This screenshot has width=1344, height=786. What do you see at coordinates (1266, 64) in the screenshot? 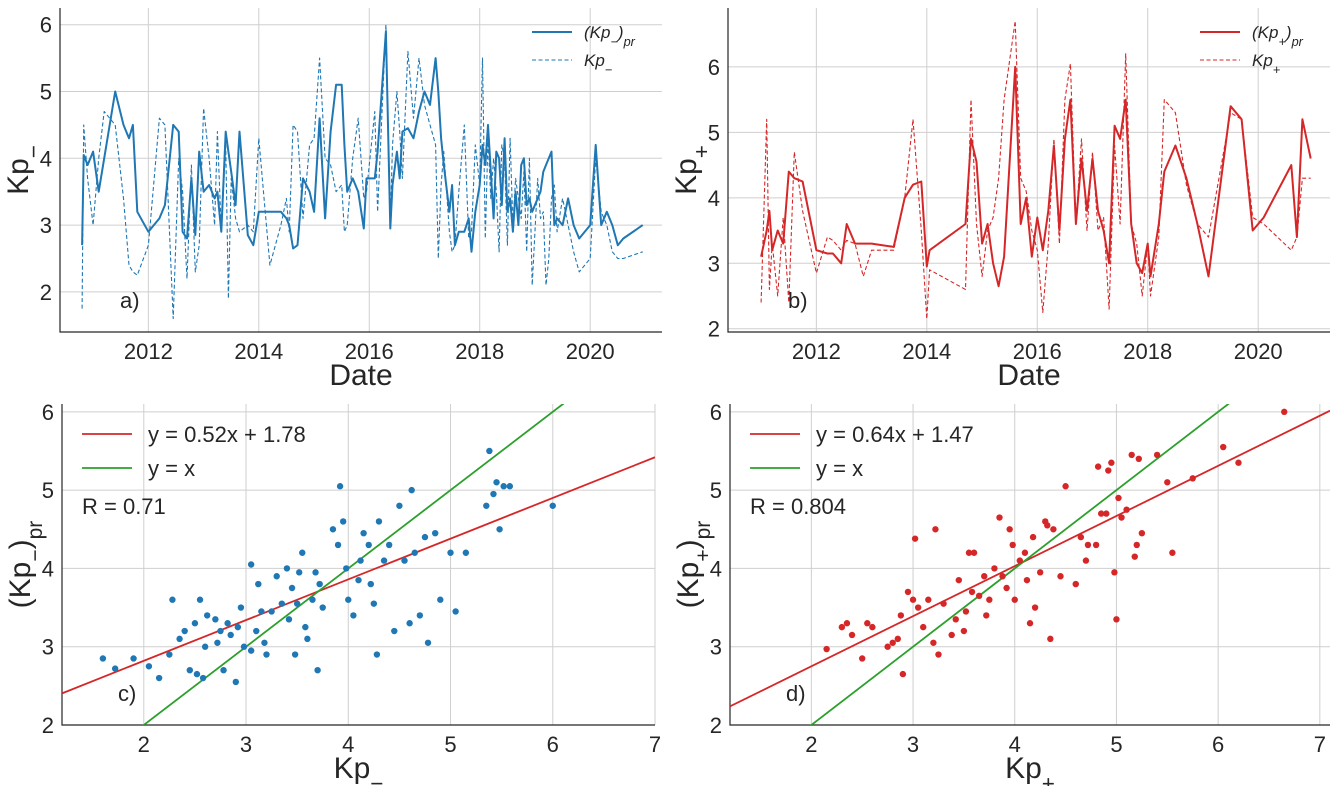
I see `legend-label: Kp+` at bounding box center [1266, 64].